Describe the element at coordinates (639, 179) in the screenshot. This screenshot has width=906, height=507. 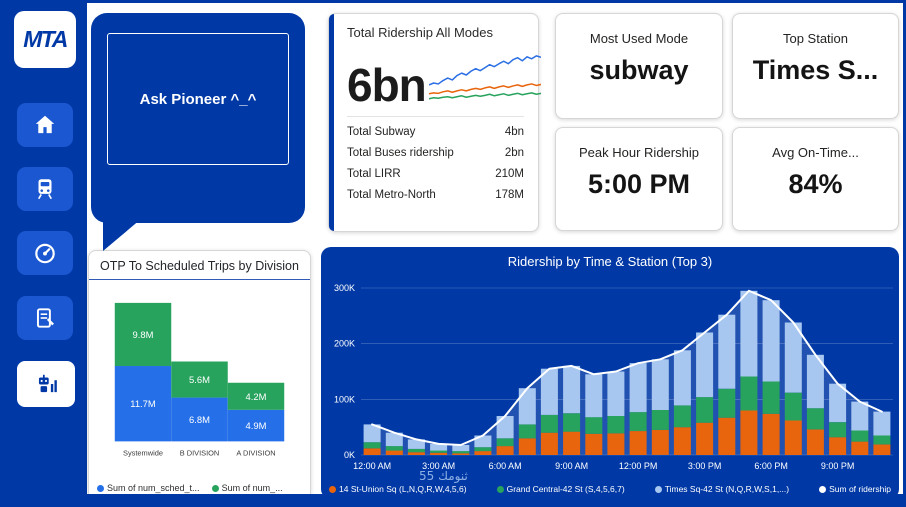
I see `kpi-peak-hour: Peak Hour Ridership 5:00 PM` at that location.